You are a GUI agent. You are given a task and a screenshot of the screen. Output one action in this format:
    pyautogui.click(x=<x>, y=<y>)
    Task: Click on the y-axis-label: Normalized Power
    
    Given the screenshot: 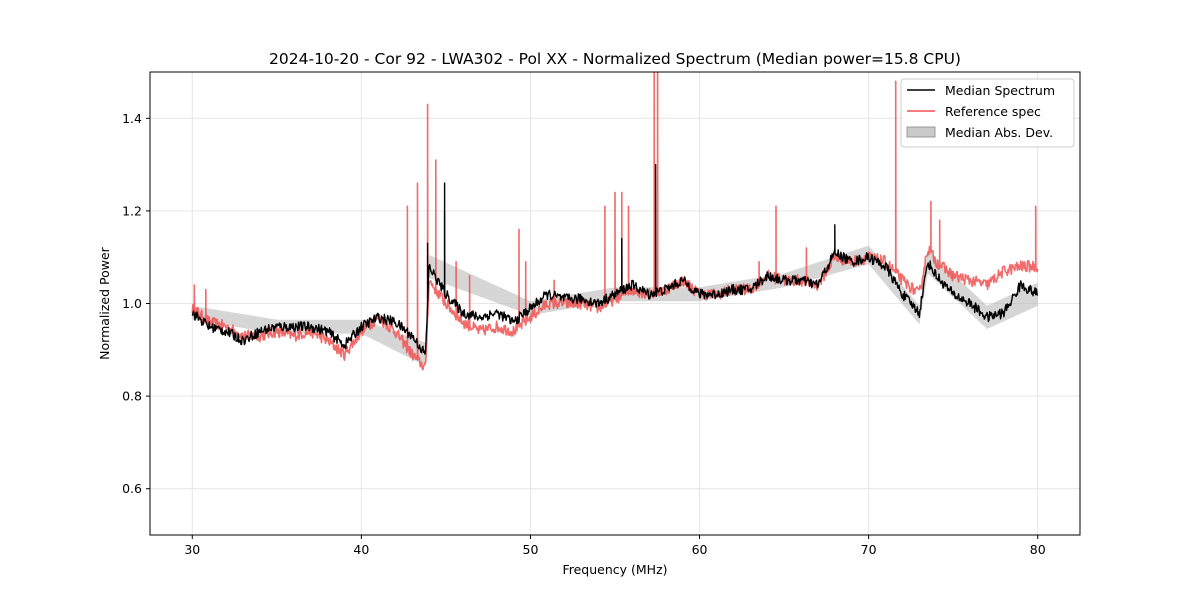 What is the action you would take?
    pyautogui.click(x=104, y=303)
    